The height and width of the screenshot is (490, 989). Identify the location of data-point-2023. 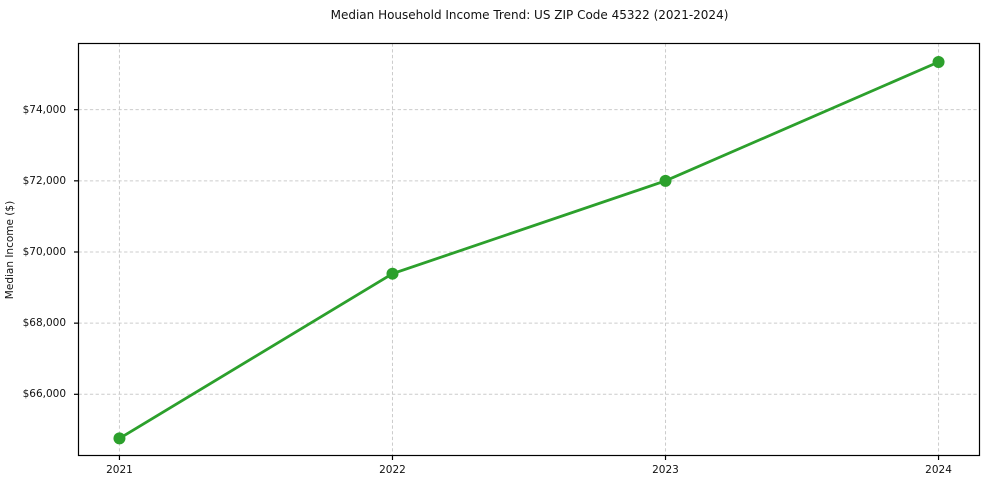
(665, 180).